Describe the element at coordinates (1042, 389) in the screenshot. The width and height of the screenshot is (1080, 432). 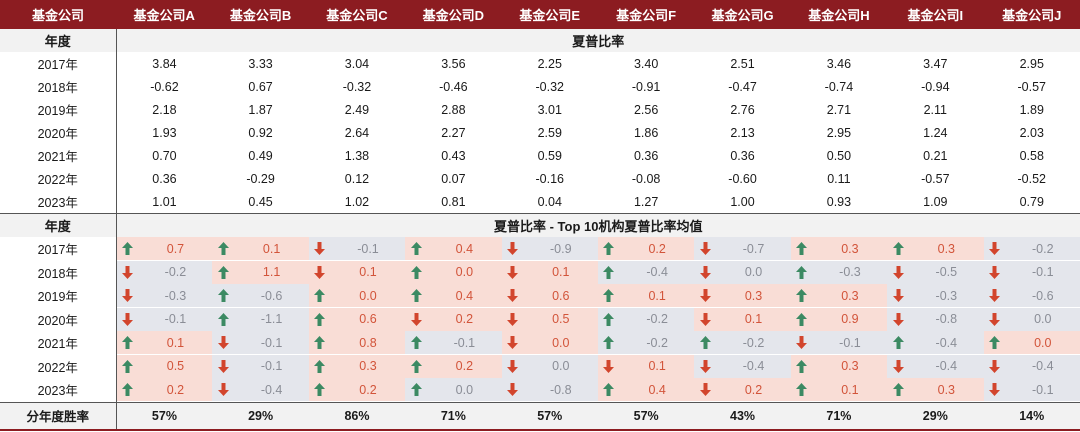
I see `relative-sharpe-value: -0.1` at that location.